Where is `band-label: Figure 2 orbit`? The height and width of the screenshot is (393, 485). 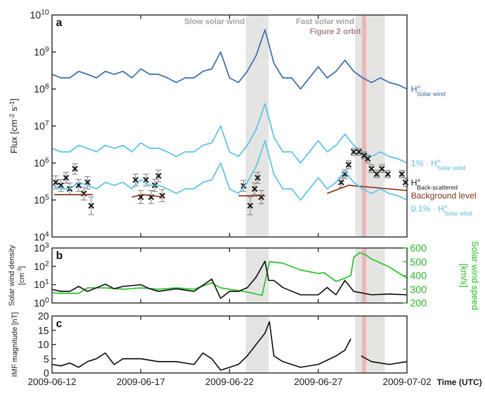 band-label: Figure 2 orbit is located at coordinates (336, 31).